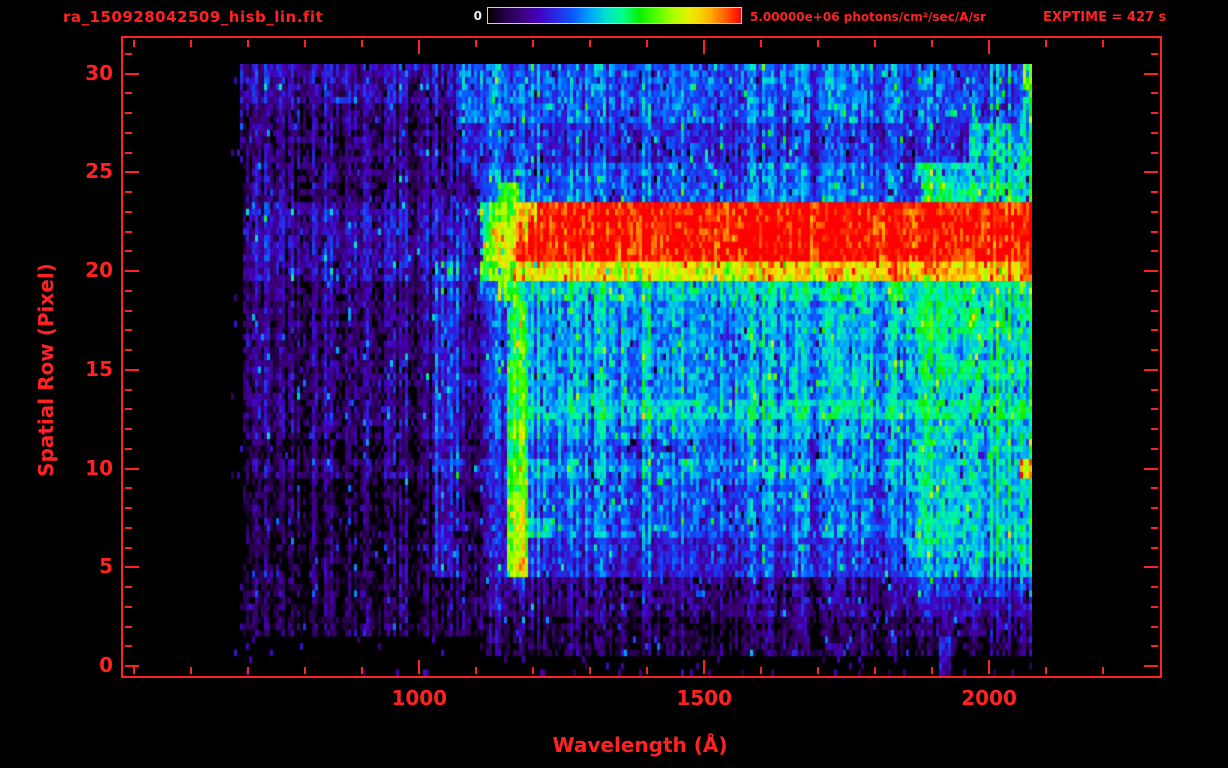  What do you see at coordinates (868, 17) in the screenshot?
I see `colorbar-max-label: 5.00000e+06 photons/cm²/sec/A/sr` at bounding box center [868, 17].